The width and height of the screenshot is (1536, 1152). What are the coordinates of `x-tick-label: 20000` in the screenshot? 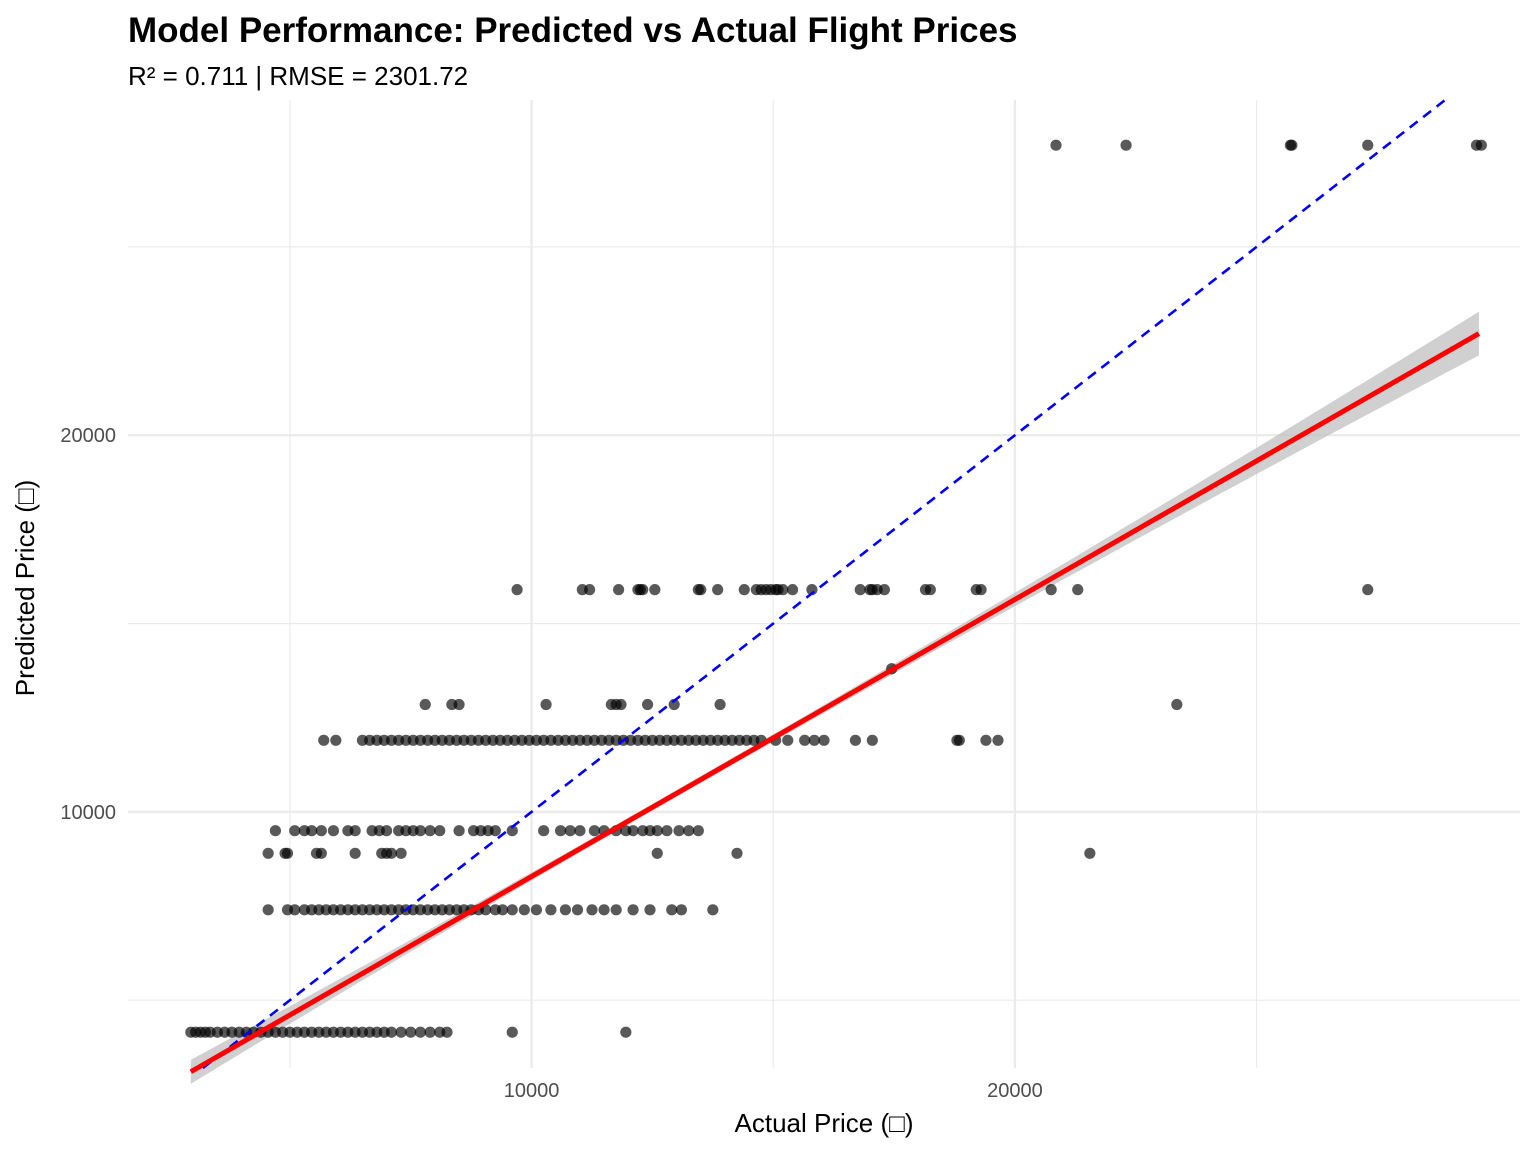 It's located at (1015, 1091).